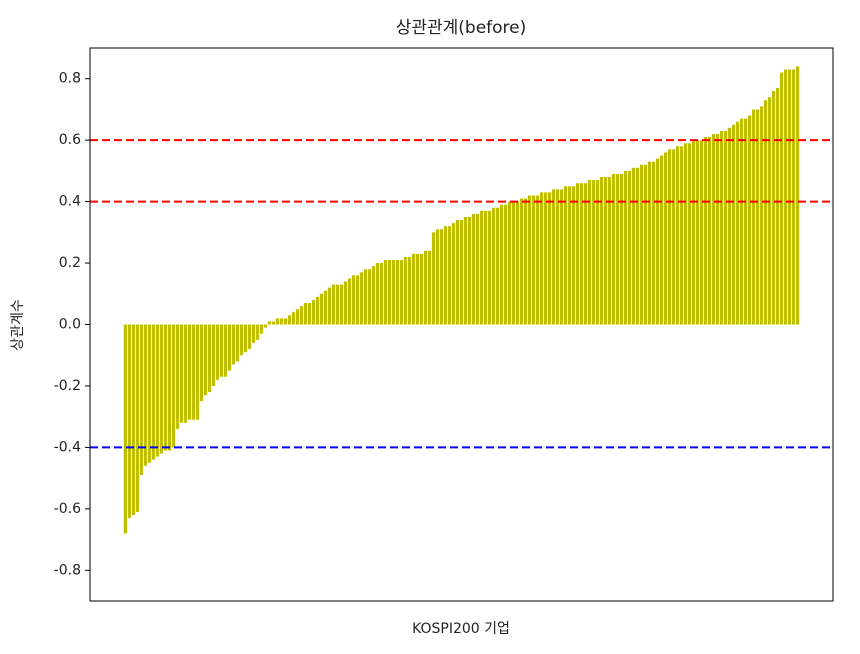 This screenshot has width=860, height=654. I want to click on y-tick-label: 0.8, so click(70, 79).